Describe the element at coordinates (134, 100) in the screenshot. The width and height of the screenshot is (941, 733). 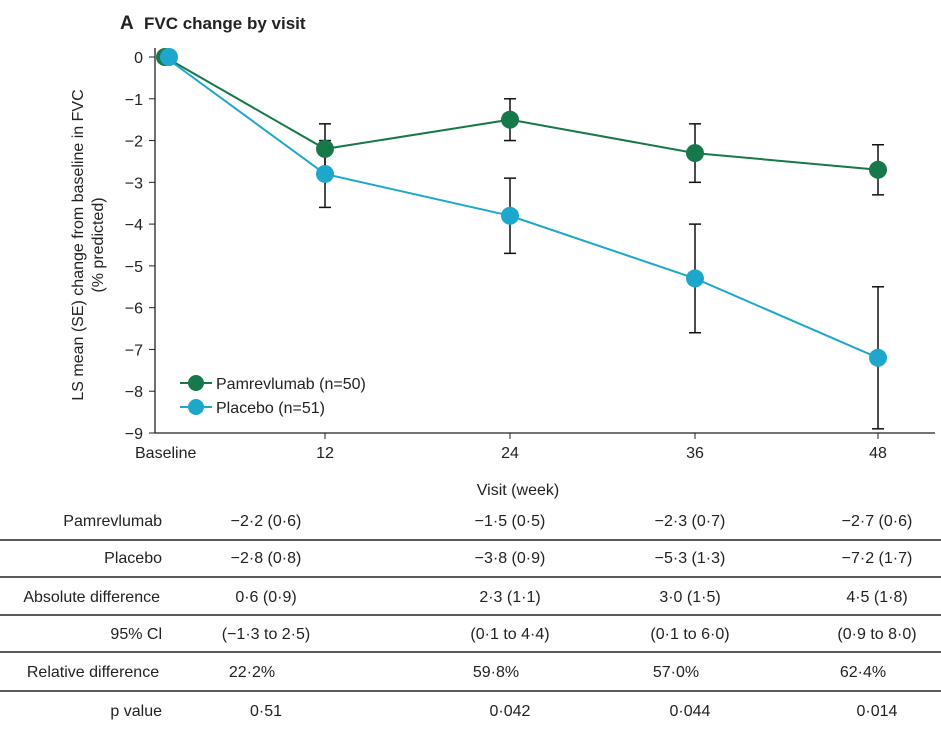
I see `y-tick-label: −1` at that location.